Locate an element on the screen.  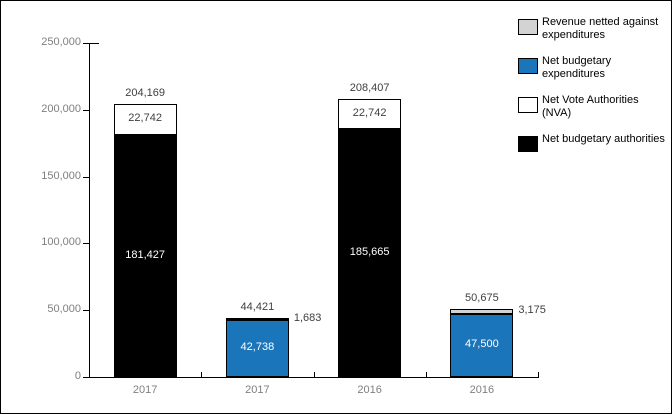
y-axis-tick-label: 0 is located at coordinates (77, 376).